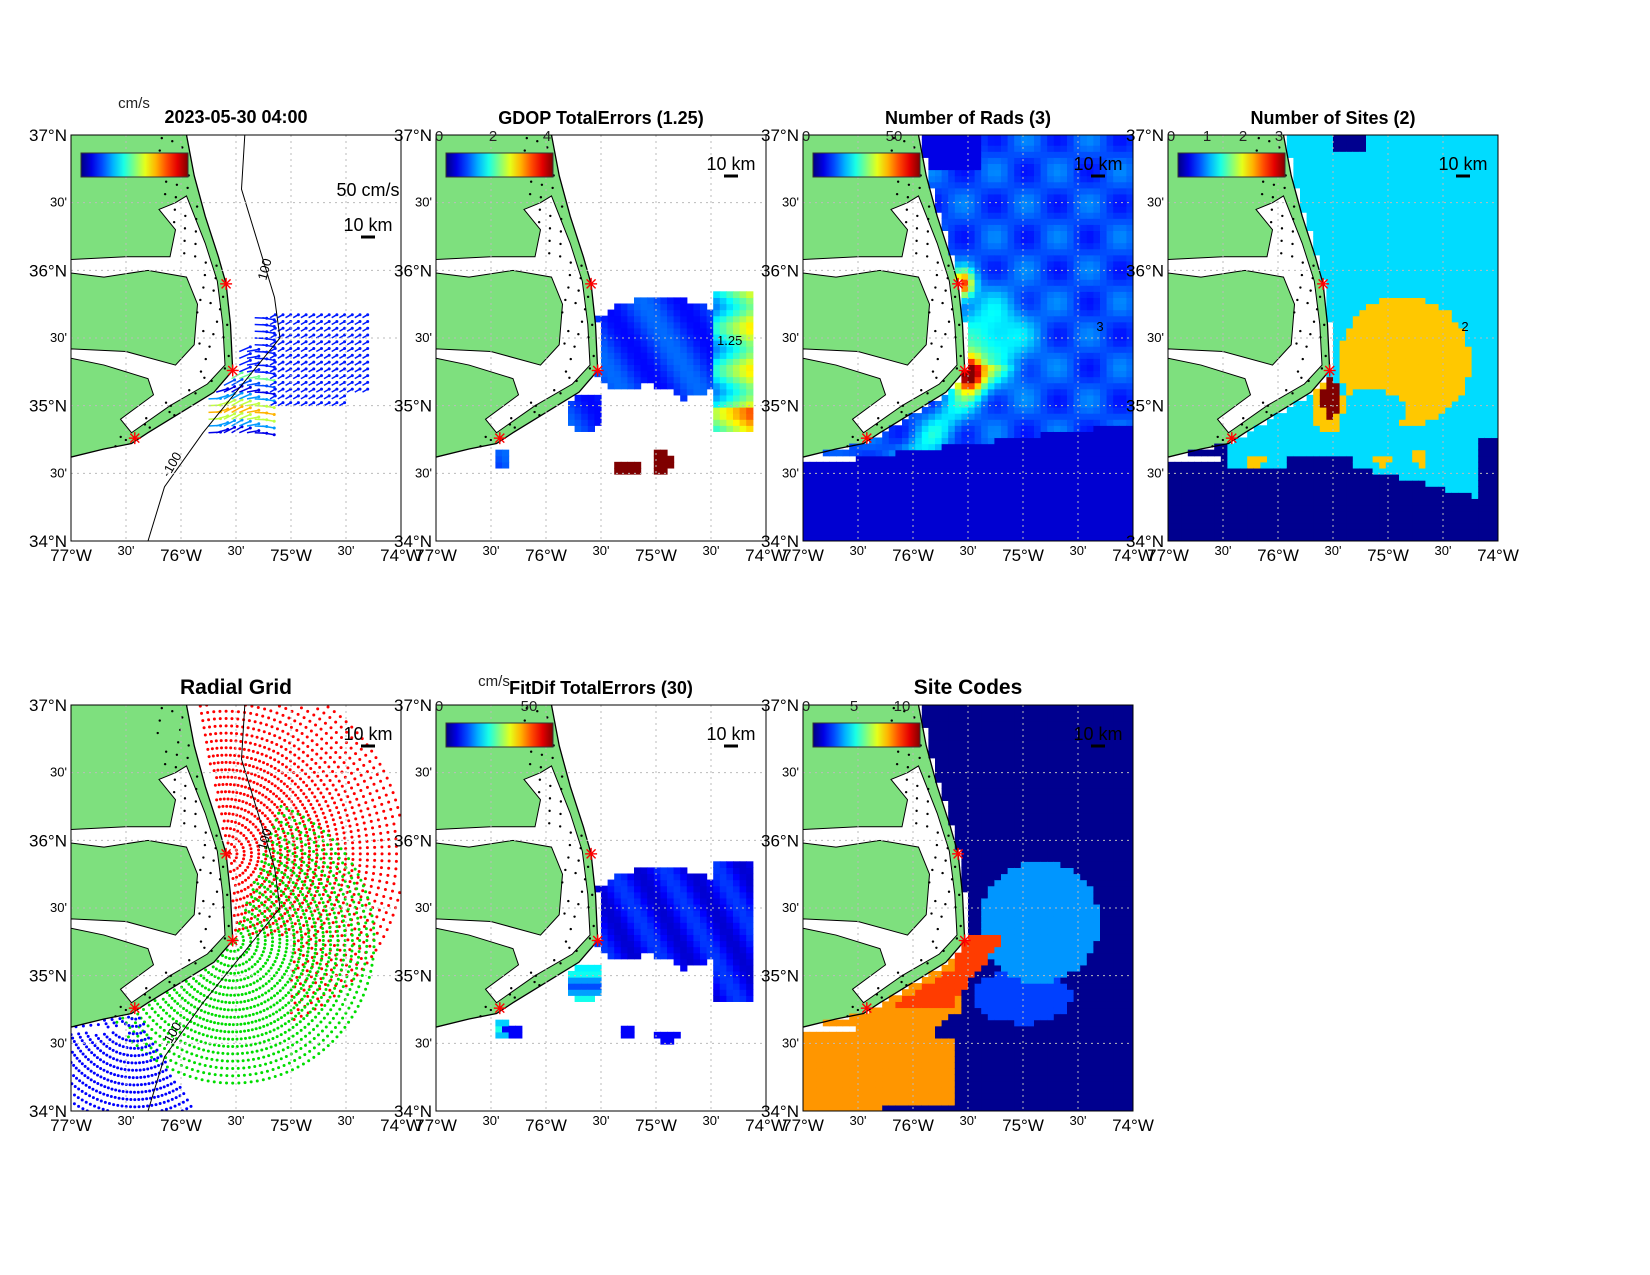 The image size is (1650, 1275). Describe the element at coordinates (866, 165) in the screenshot. I see `colorbar` at that location.